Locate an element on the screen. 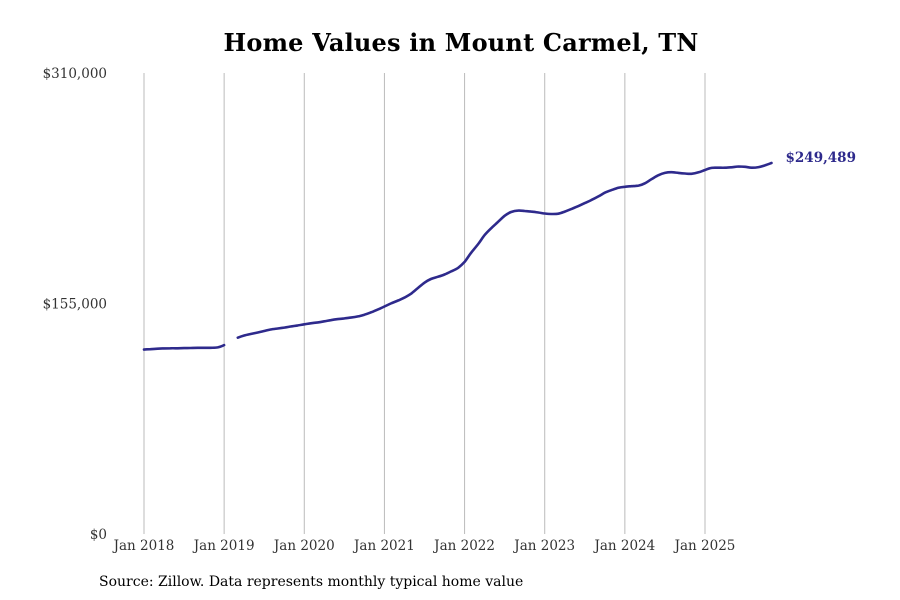 The height and width of the screenshot is (600, 900). y-tick-label: $310,000 is located at coordinates (75, 74).